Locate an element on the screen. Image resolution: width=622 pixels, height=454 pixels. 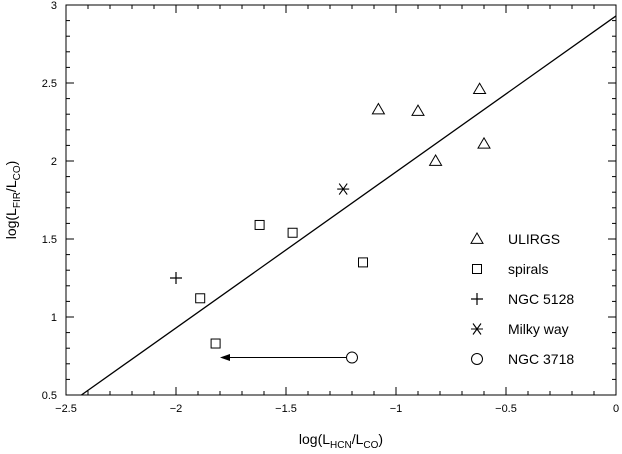
x-tick-label: 0 is located at coordinates (616, 409).